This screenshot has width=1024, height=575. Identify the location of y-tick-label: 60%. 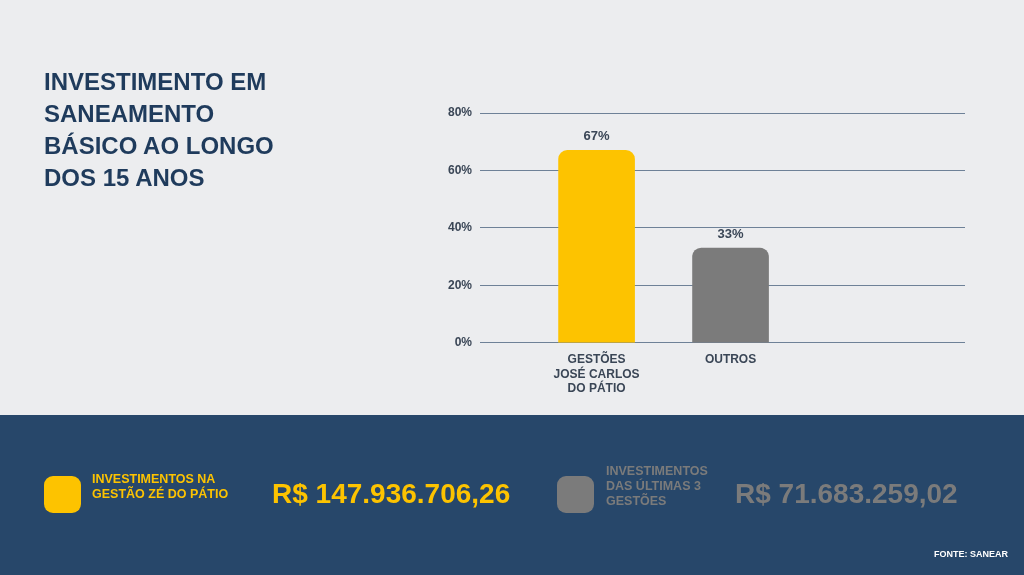
(460, 169).